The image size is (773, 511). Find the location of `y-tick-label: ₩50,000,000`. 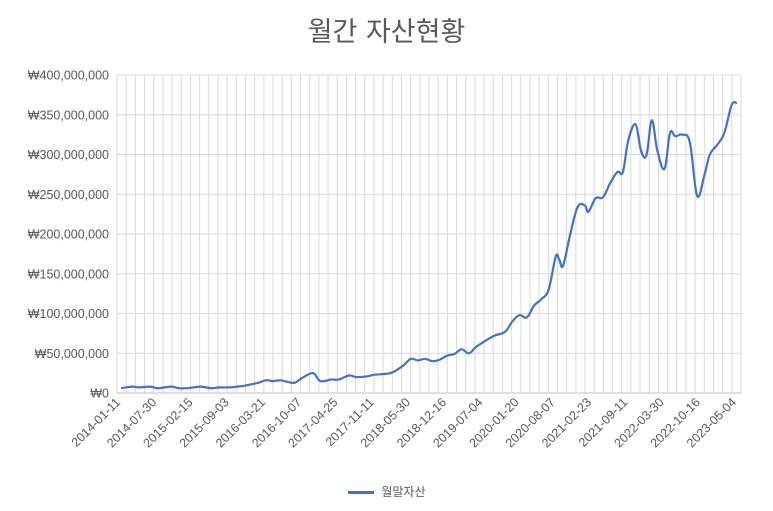

y-tick-label: ₩50,000,000 is located at coordinates (72, 354).